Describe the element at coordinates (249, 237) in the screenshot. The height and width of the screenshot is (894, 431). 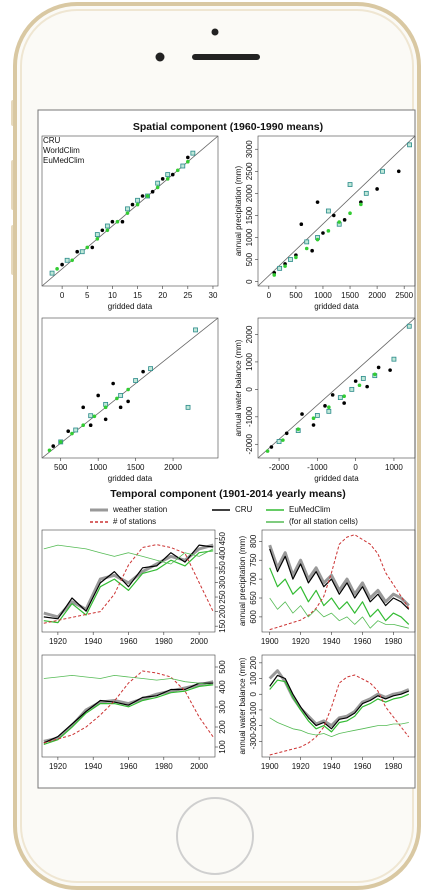
I see `y-tick-label: 1000` at that location.